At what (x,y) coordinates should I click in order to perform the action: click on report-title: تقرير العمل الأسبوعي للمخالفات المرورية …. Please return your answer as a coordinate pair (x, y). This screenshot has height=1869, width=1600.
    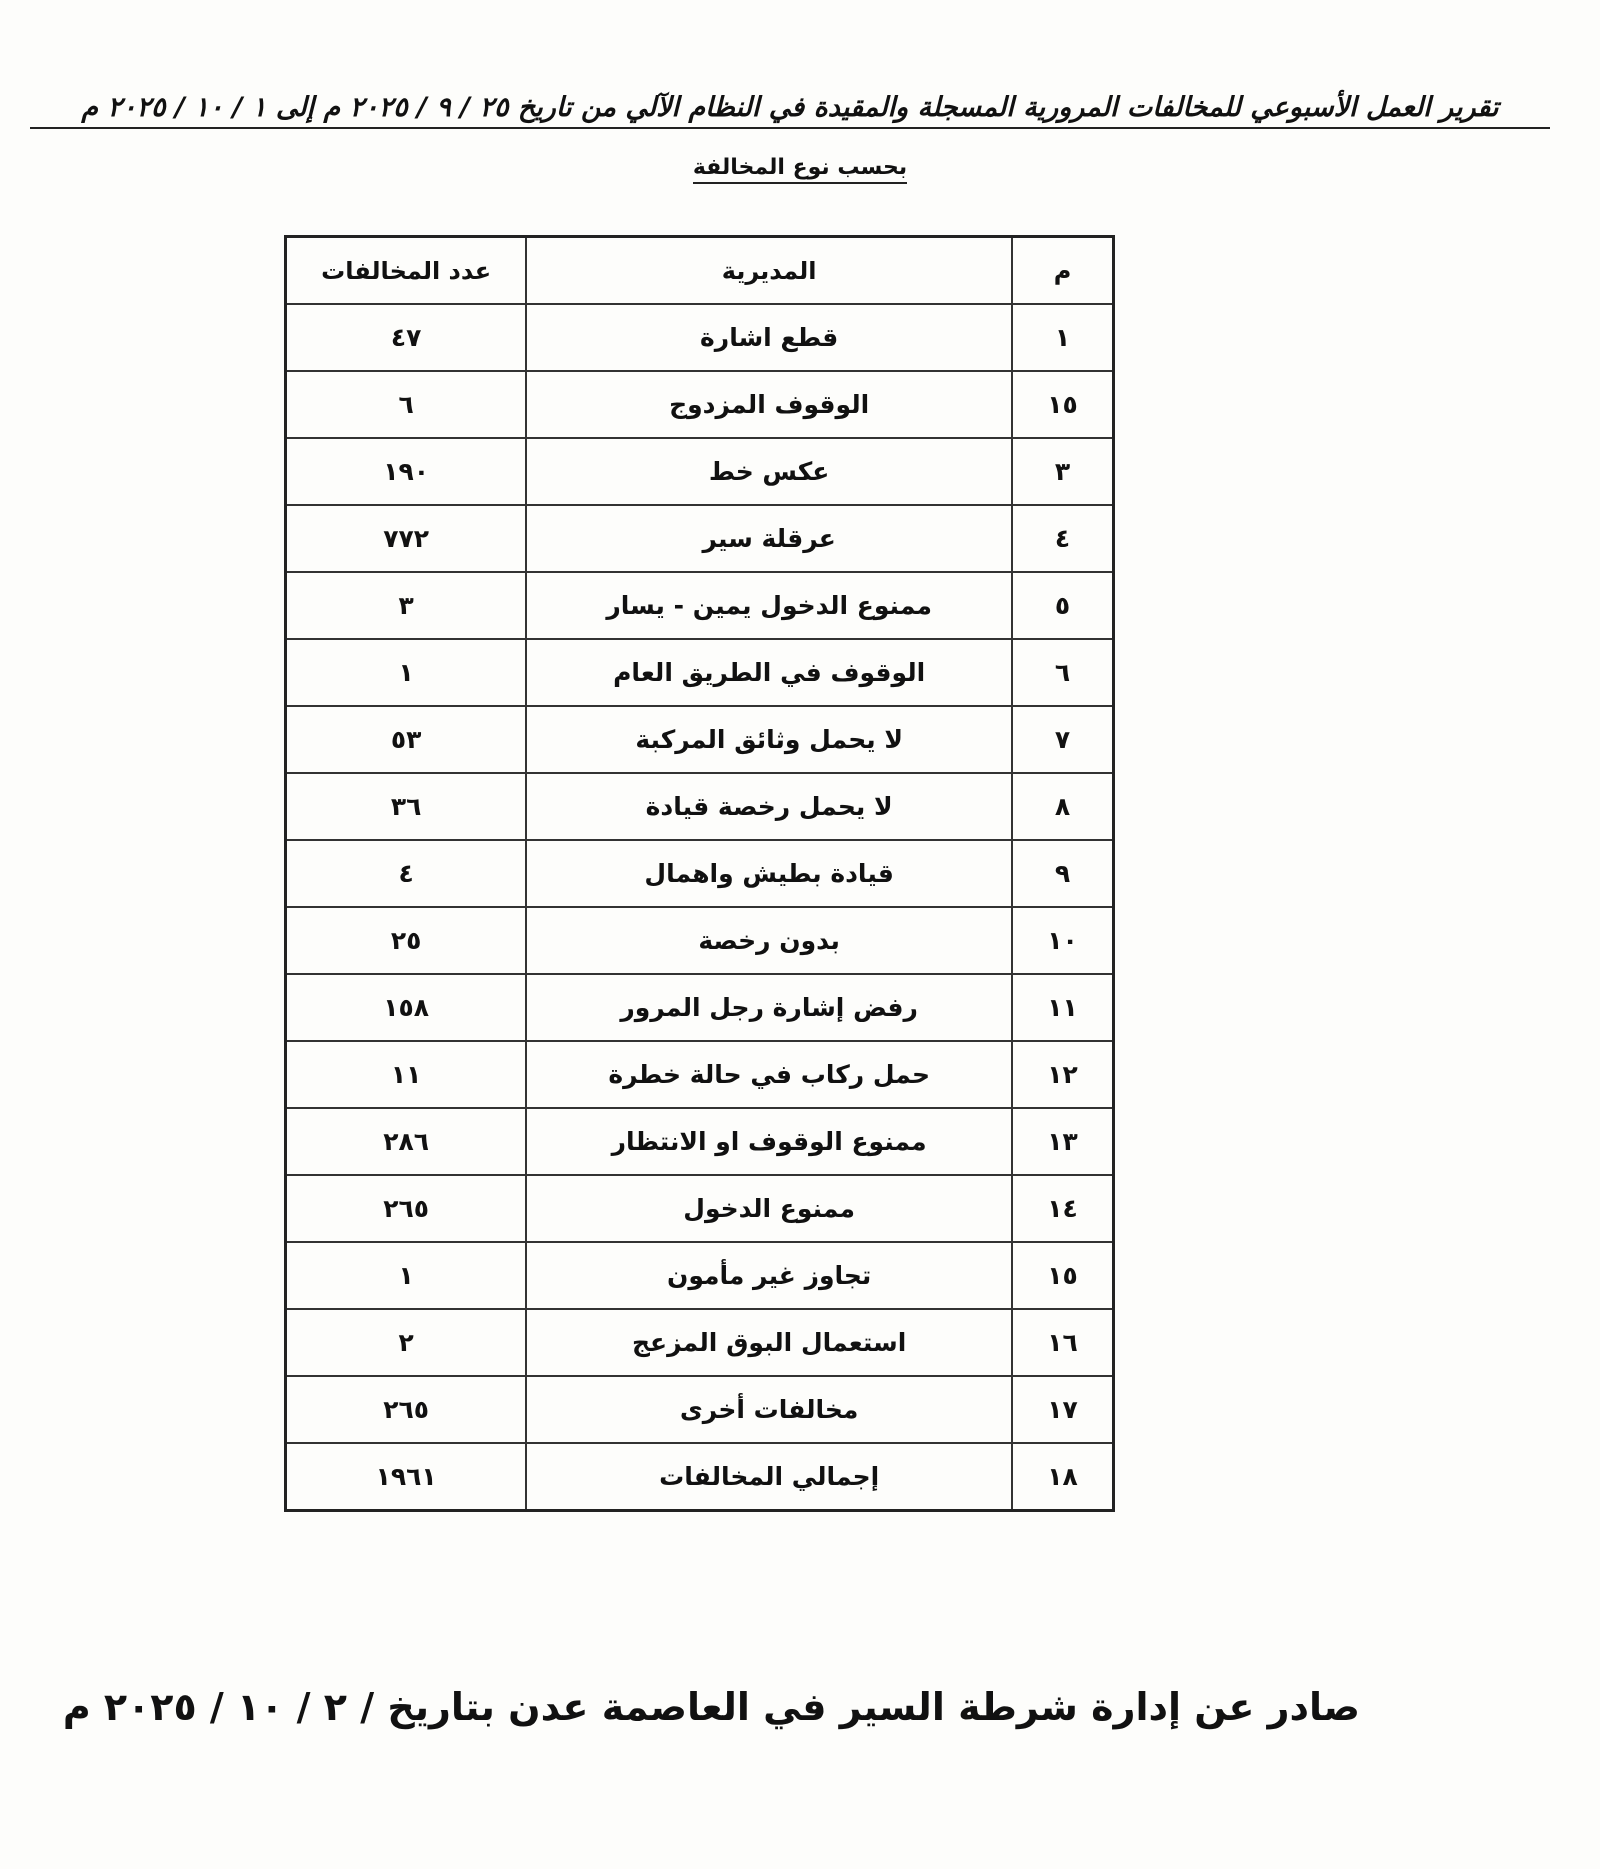
    Looking at the image, I should click on (790, 110).